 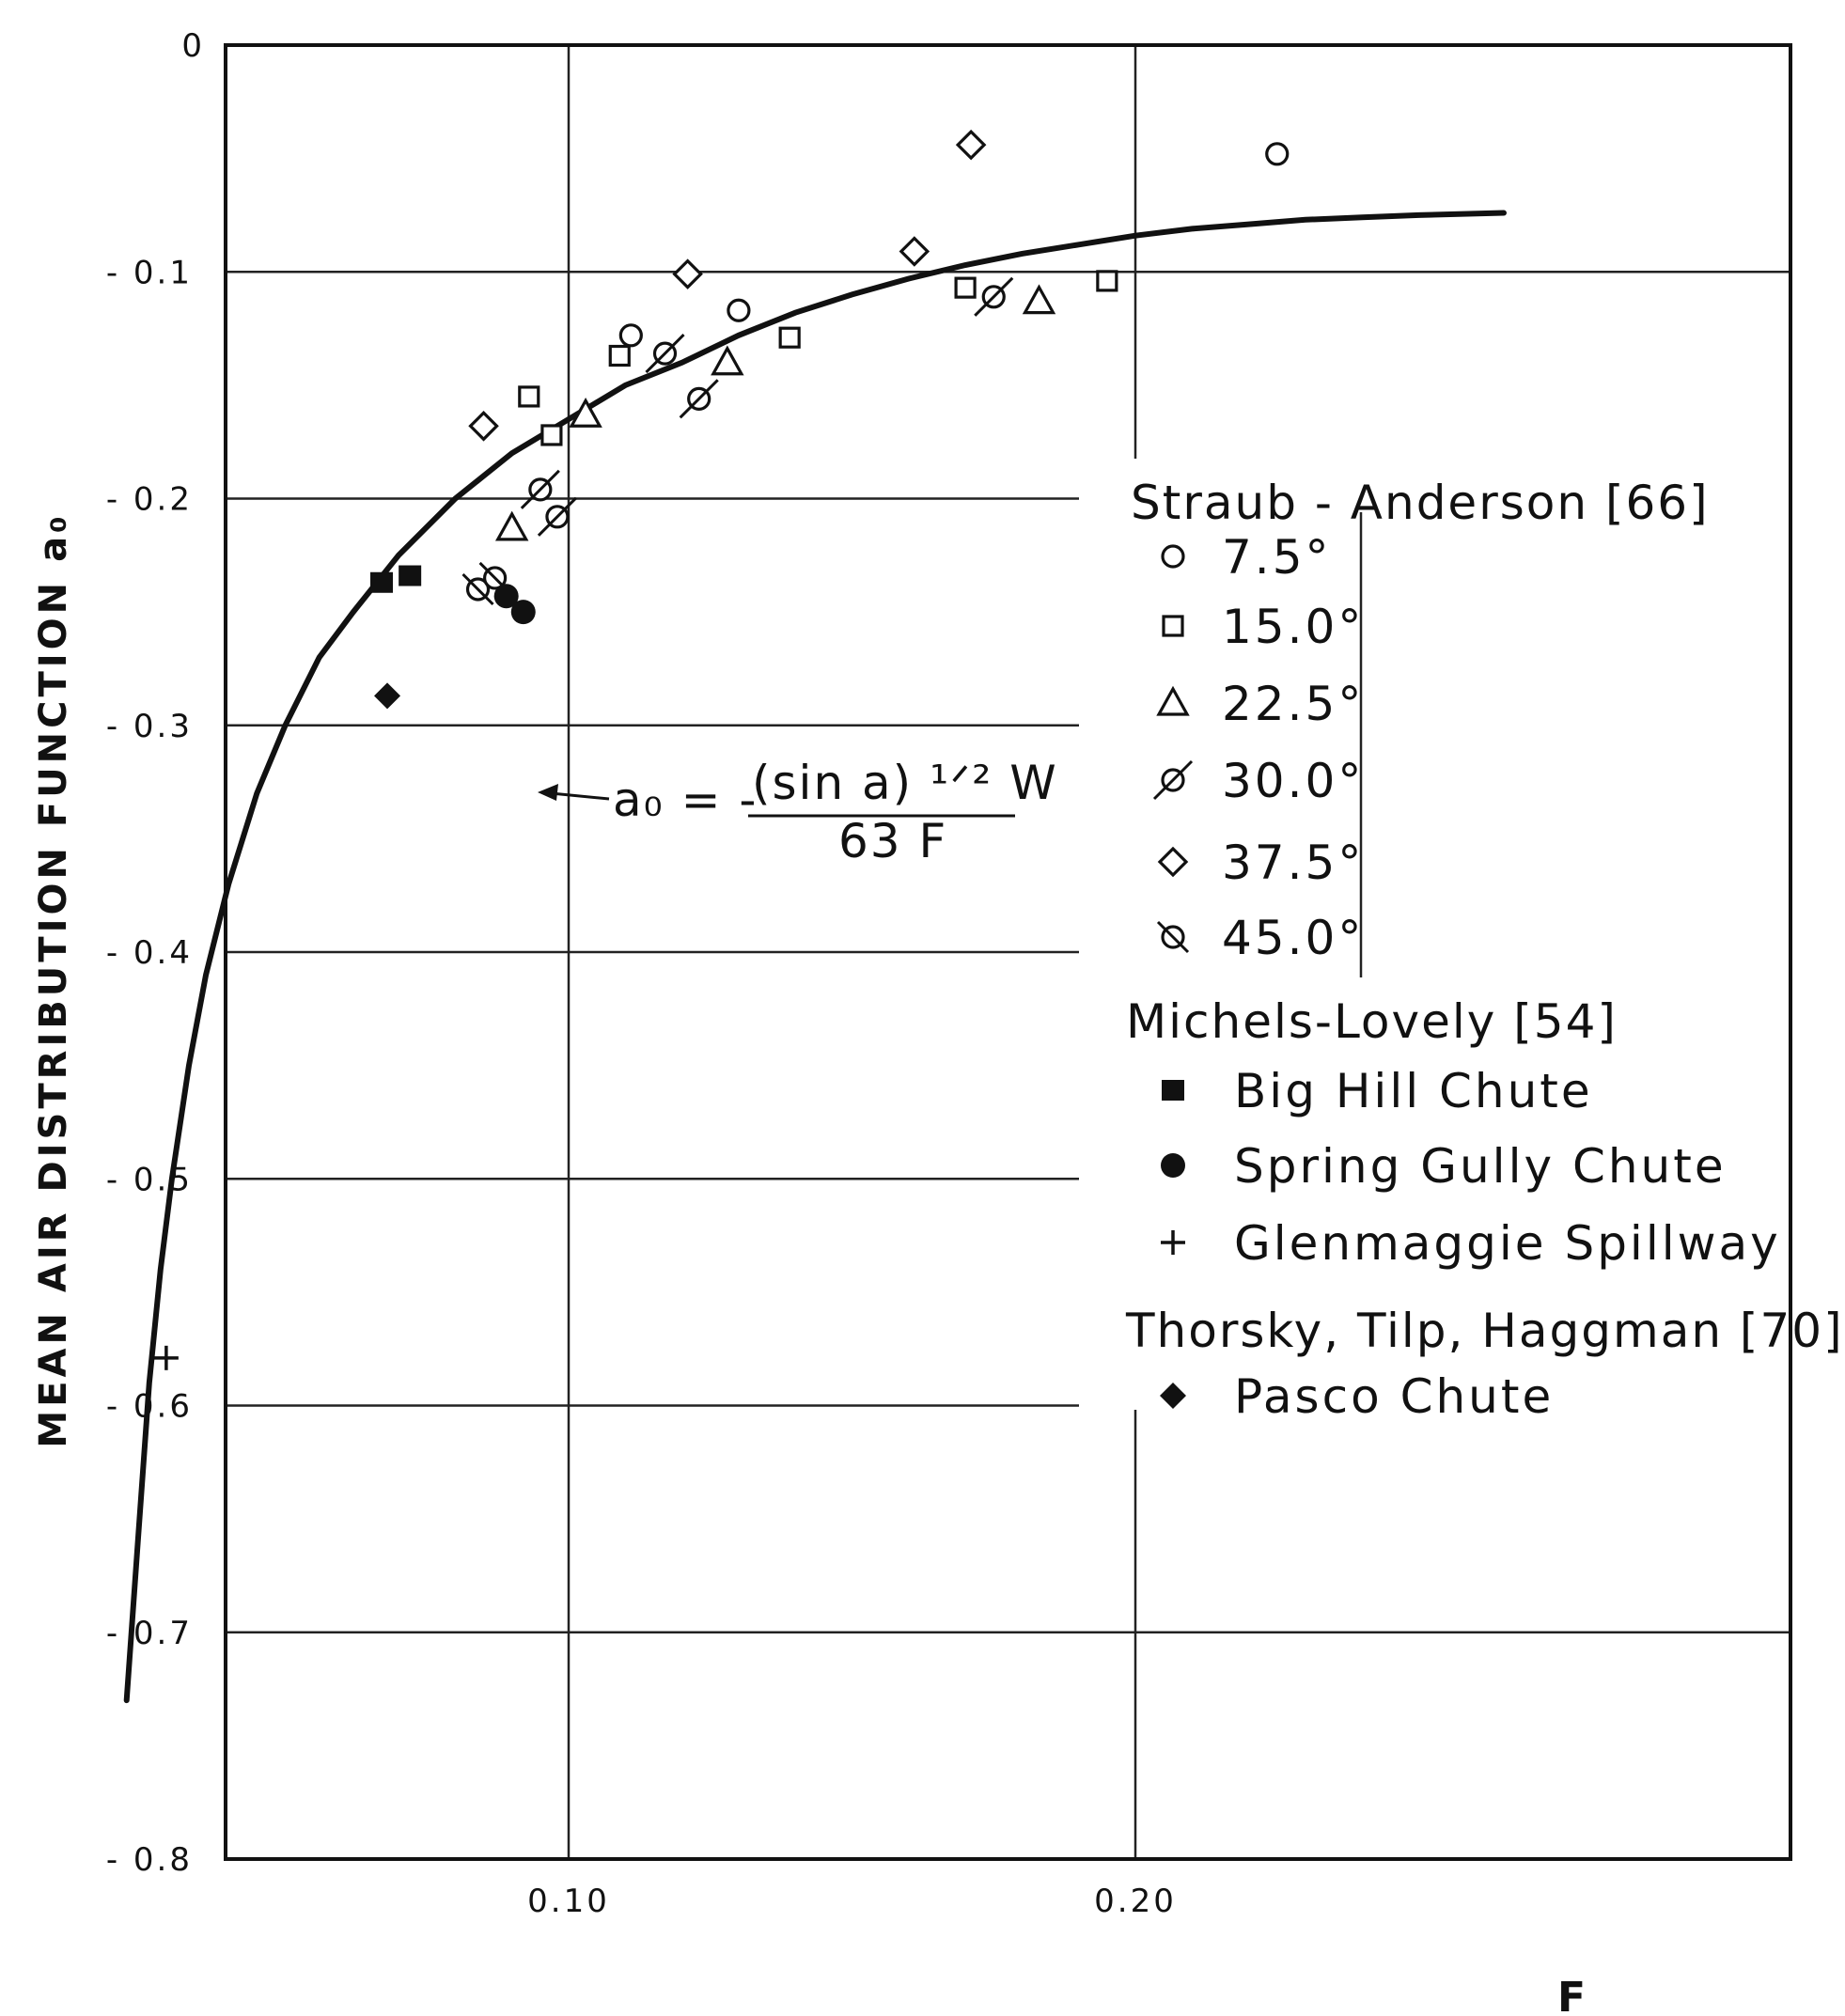 What do you see at coordinates (193, 46) in the screenshot?
I see `y-tick-label-0: 0` at bounding box center [193, 46].